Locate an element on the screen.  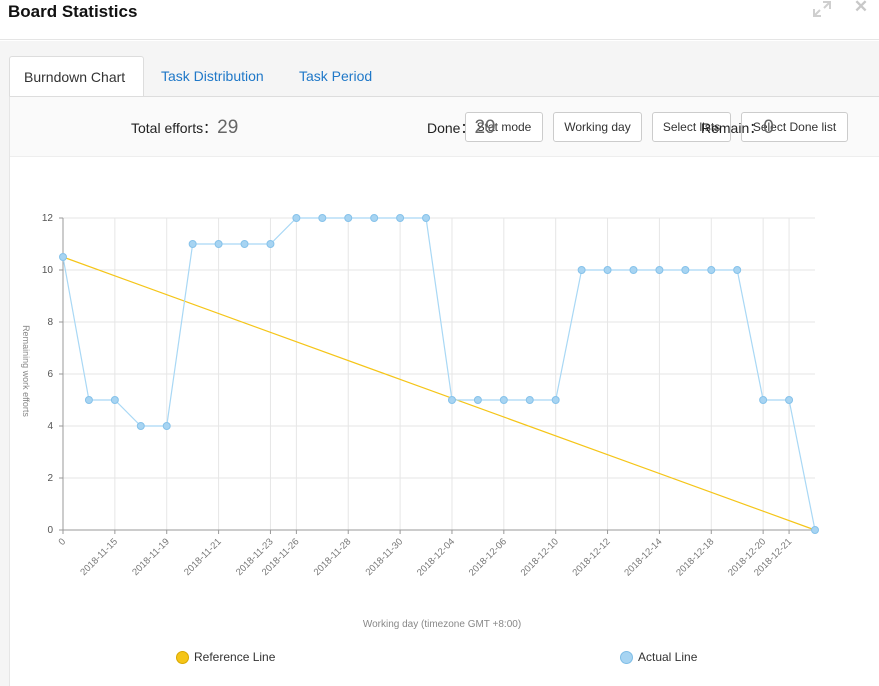
x-tick-label: 2018-12-12 is located at coordinates (592, 557).